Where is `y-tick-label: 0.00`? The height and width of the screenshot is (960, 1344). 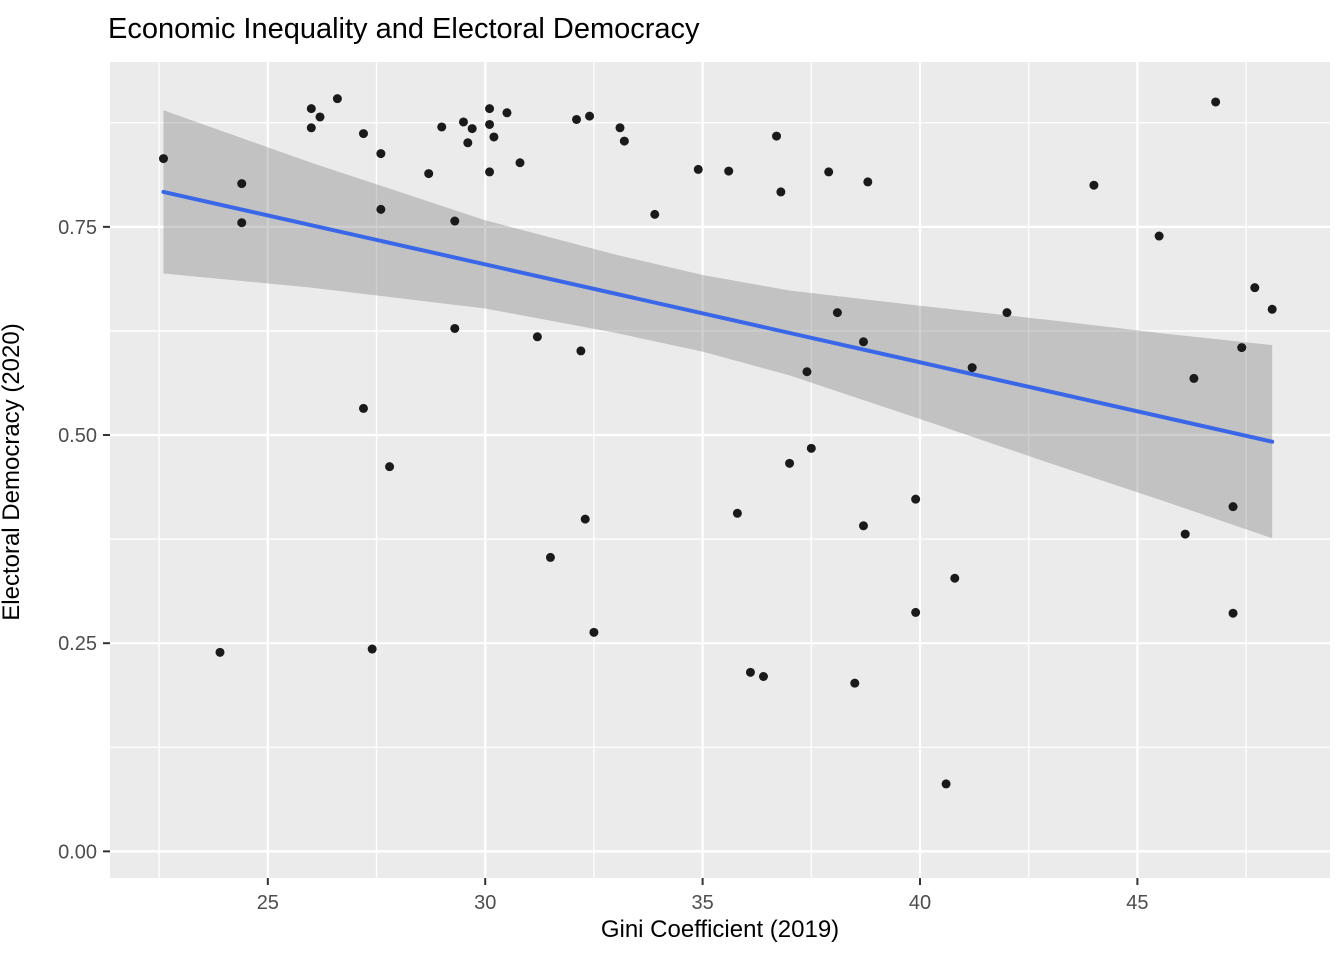
y-tick-label: 0.00 is located at coordinates (77, 852).